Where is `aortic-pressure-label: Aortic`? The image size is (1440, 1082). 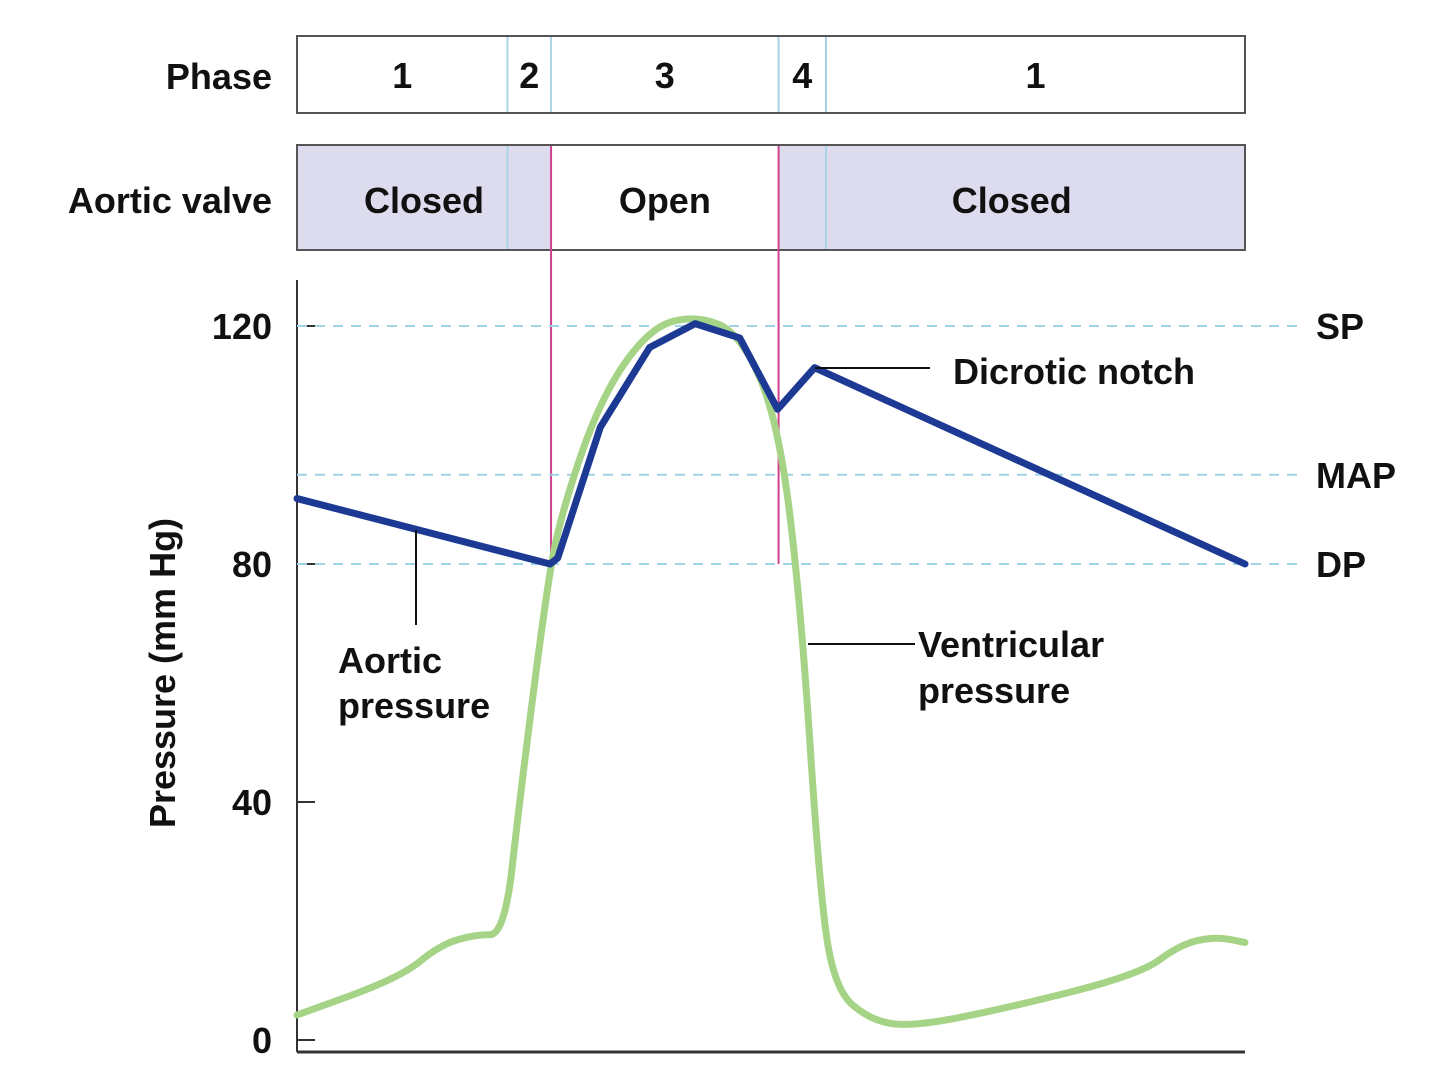 aortic-pressure-label: Aortic is located at coordinates (390, 660).